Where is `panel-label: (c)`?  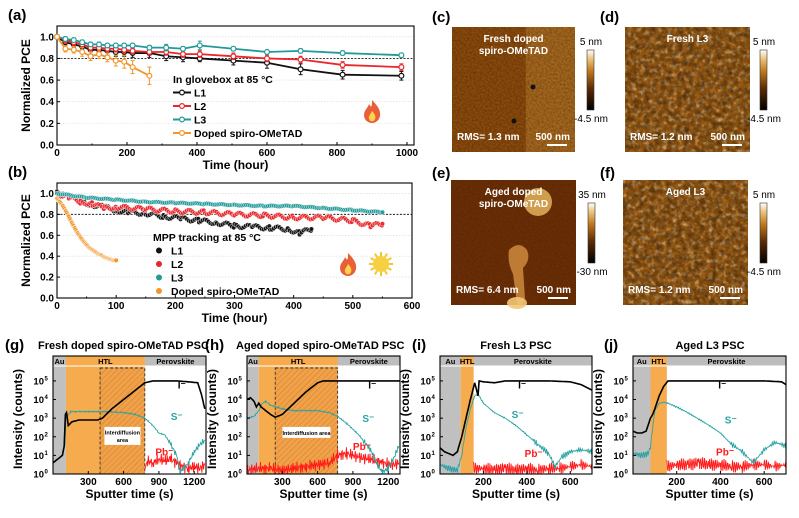
panel-label: (c) is located at coordinates (441, 17).